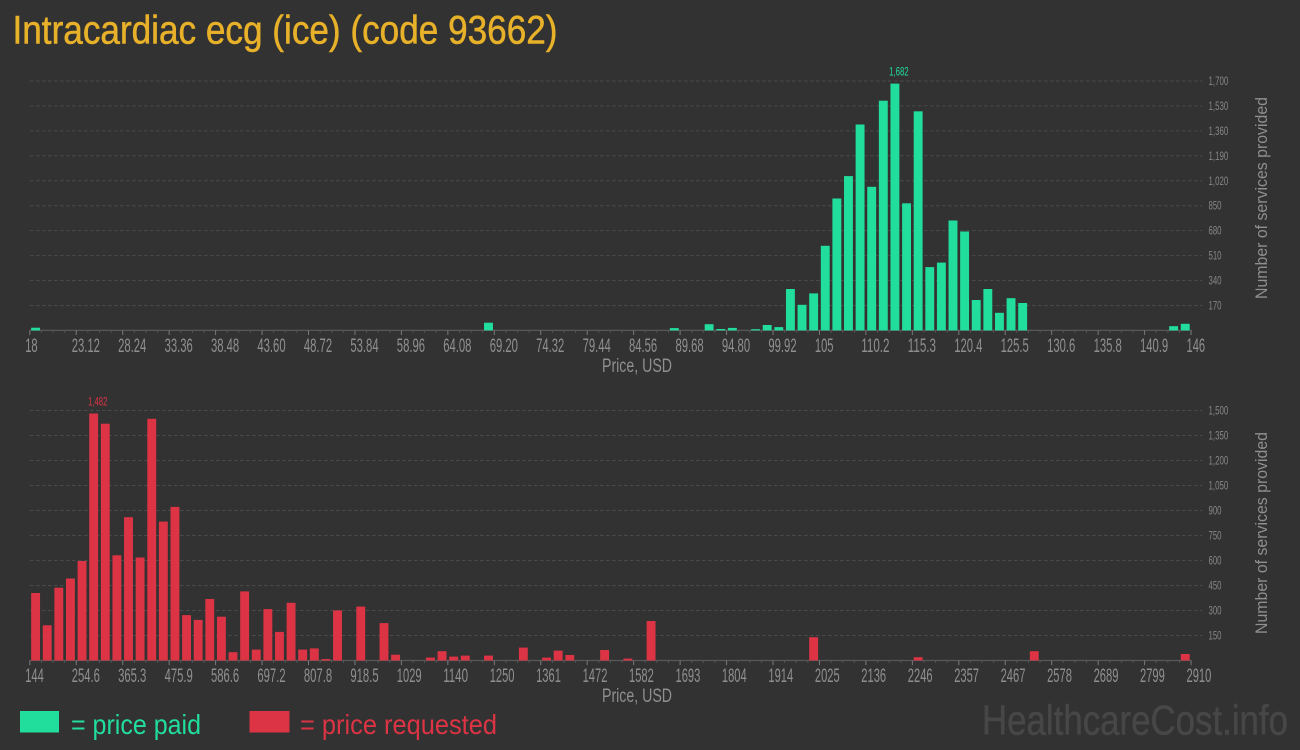 The image size is (1300, 750). I want to click on svg-text: 340, so click(1215, 282).